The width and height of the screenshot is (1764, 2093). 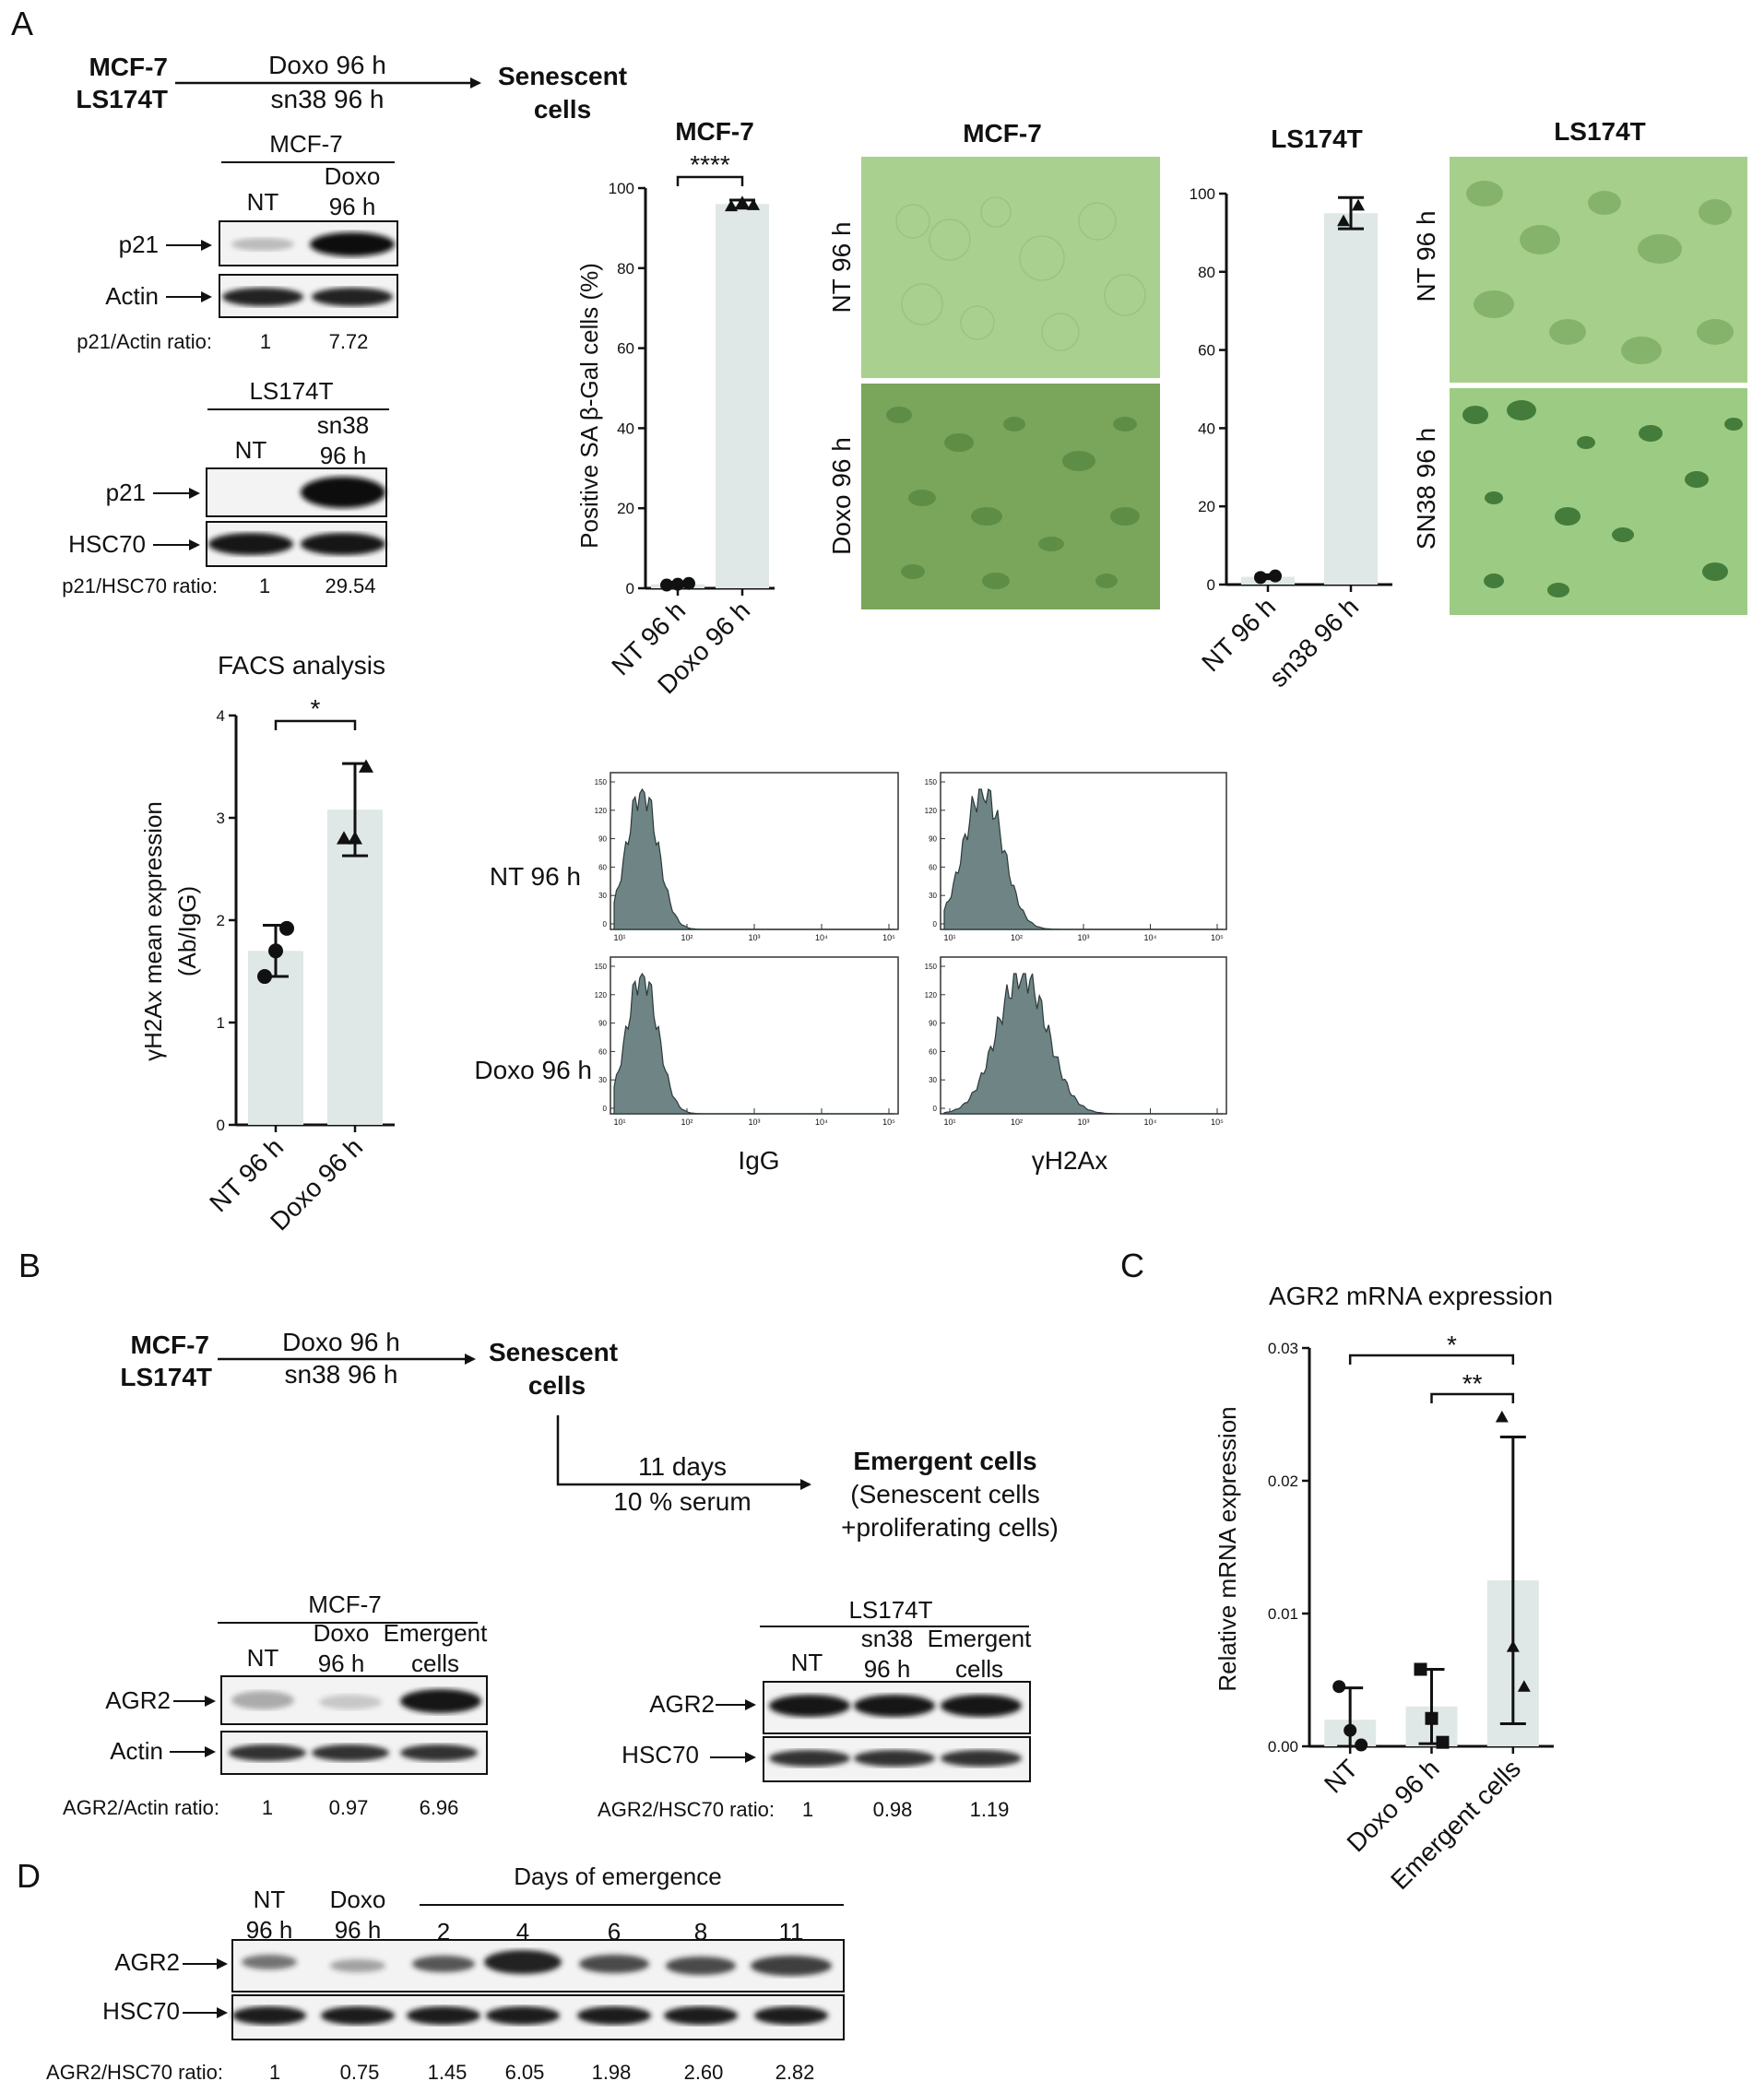 I want to click on micrographs-mcf7: MCF-7 NT 96 h Doxo 96 h, so click(x=993, y=364).